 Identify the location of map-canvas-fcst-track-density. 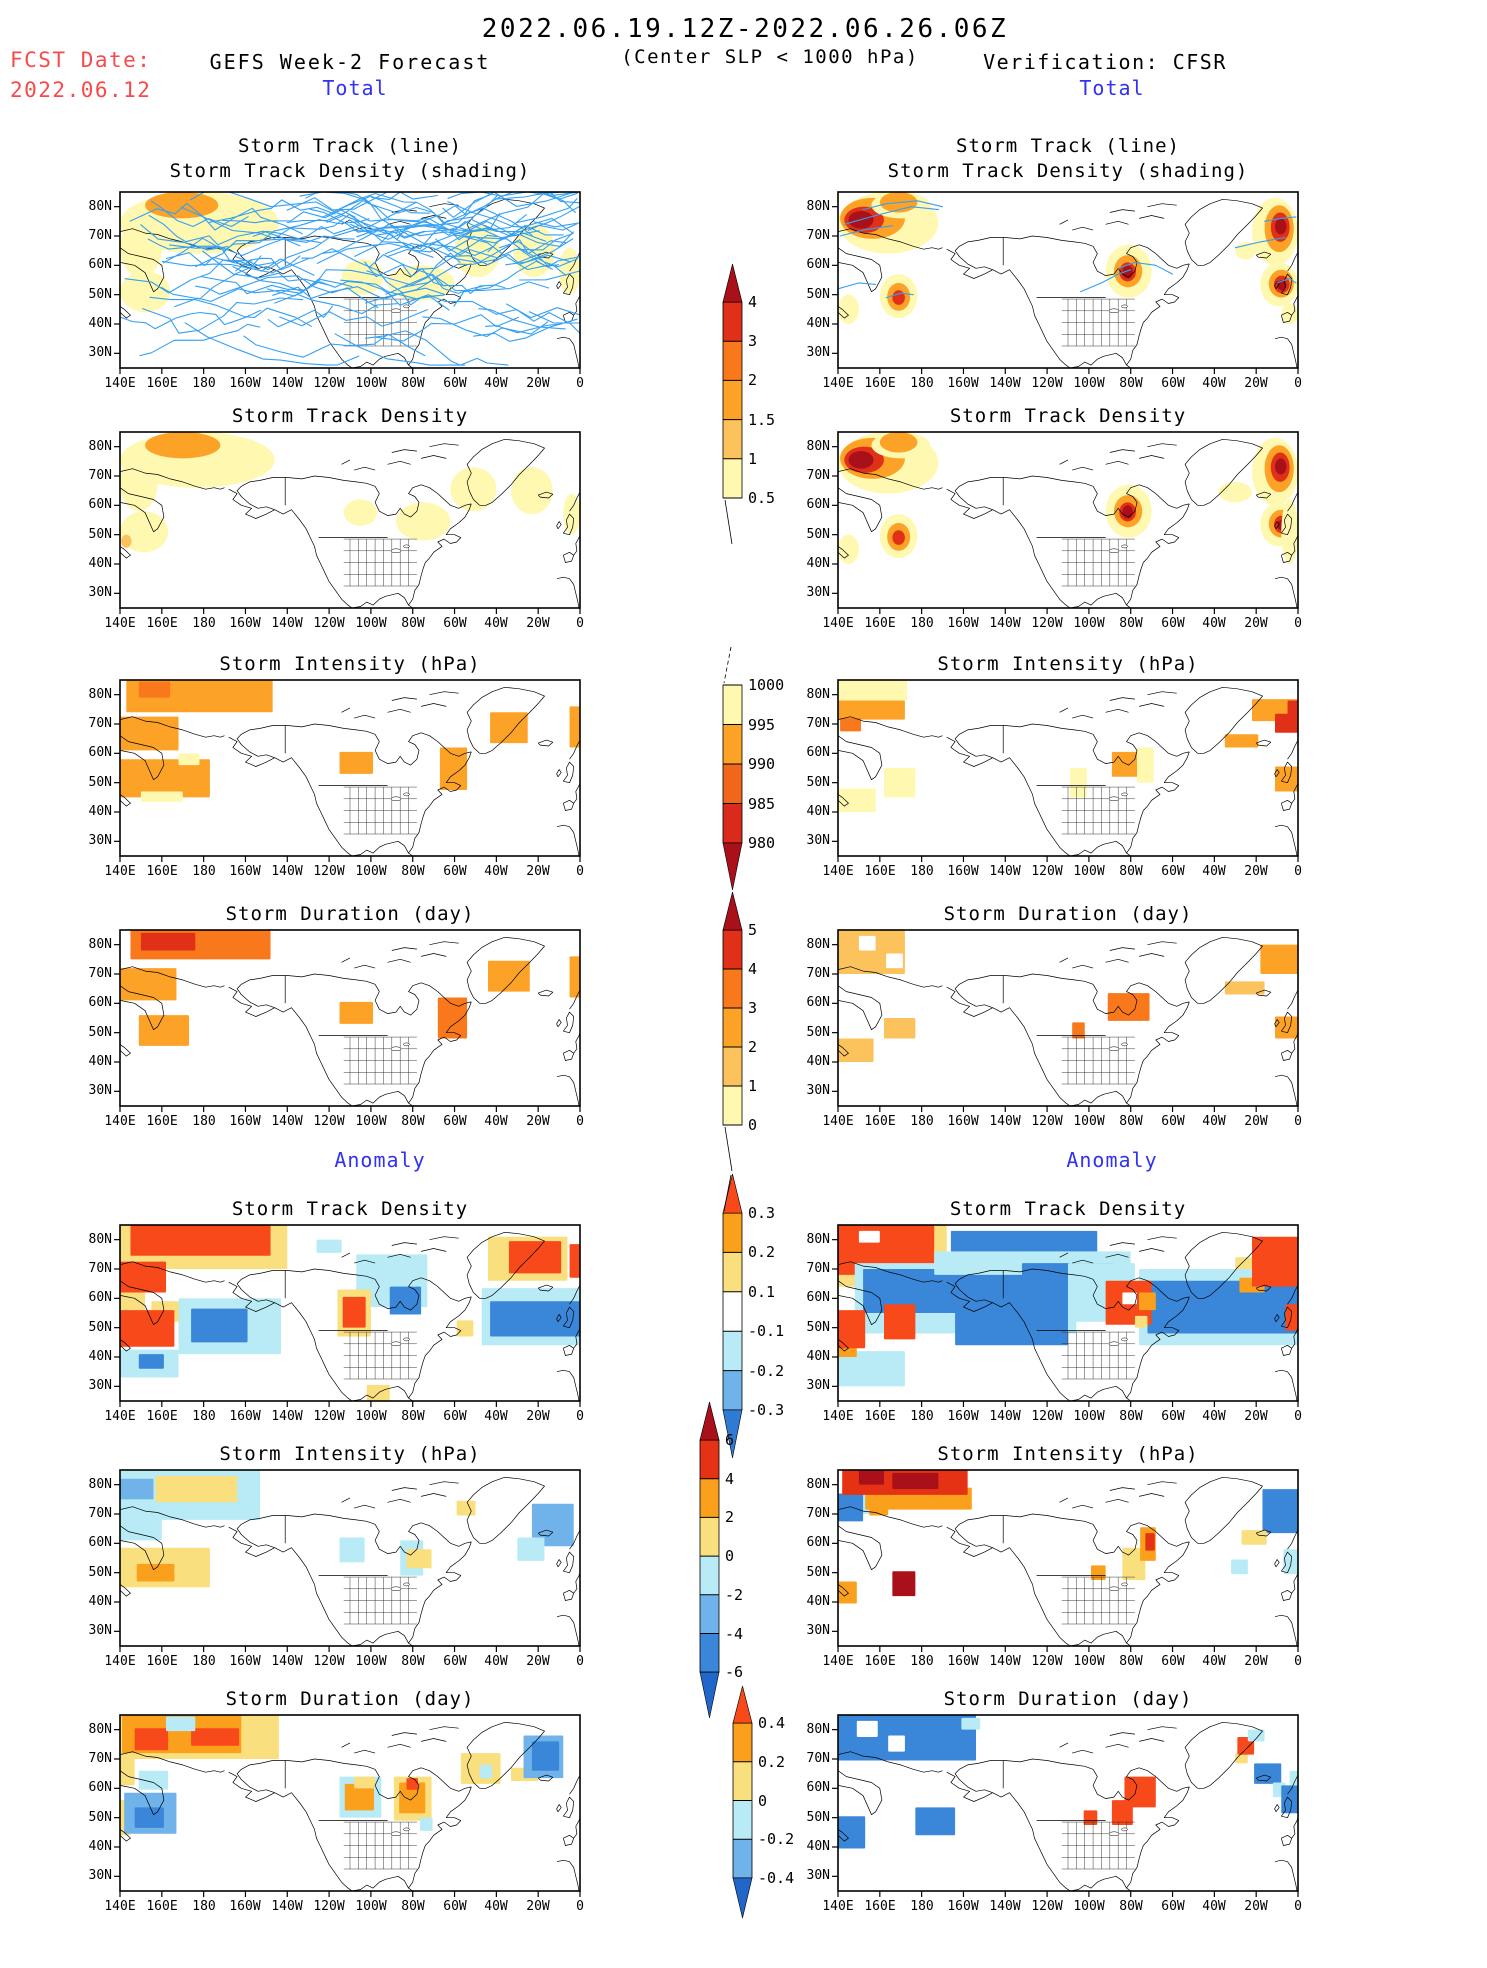
(347, 522).